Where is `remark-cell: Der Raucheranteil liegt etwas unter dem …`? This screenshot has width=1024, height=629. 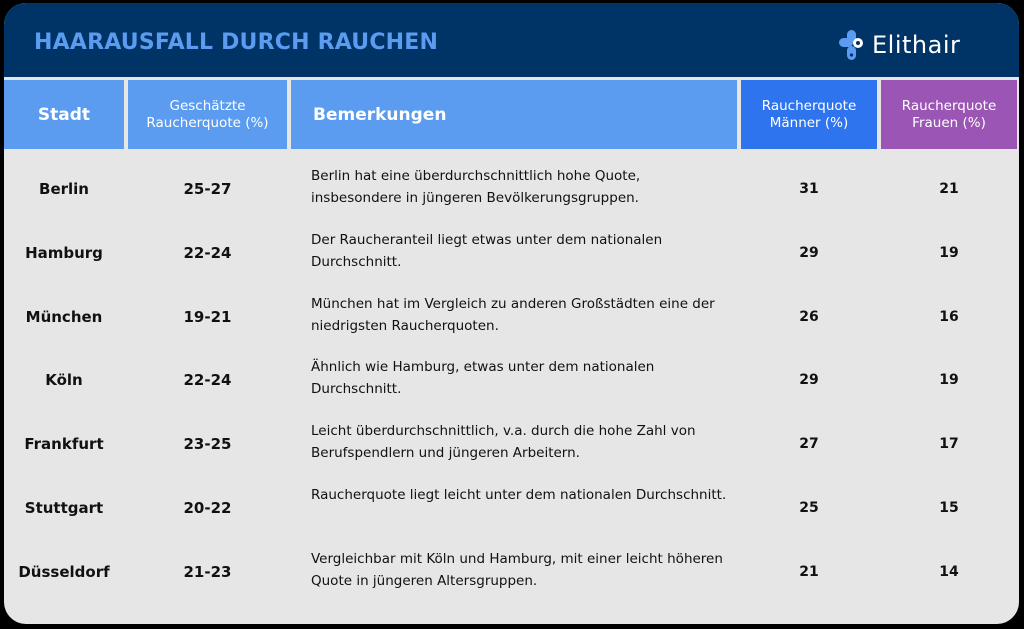 remark-cell: Der Raucheranteil liegt etwas unter dem … is located at coordinates (487, 250).